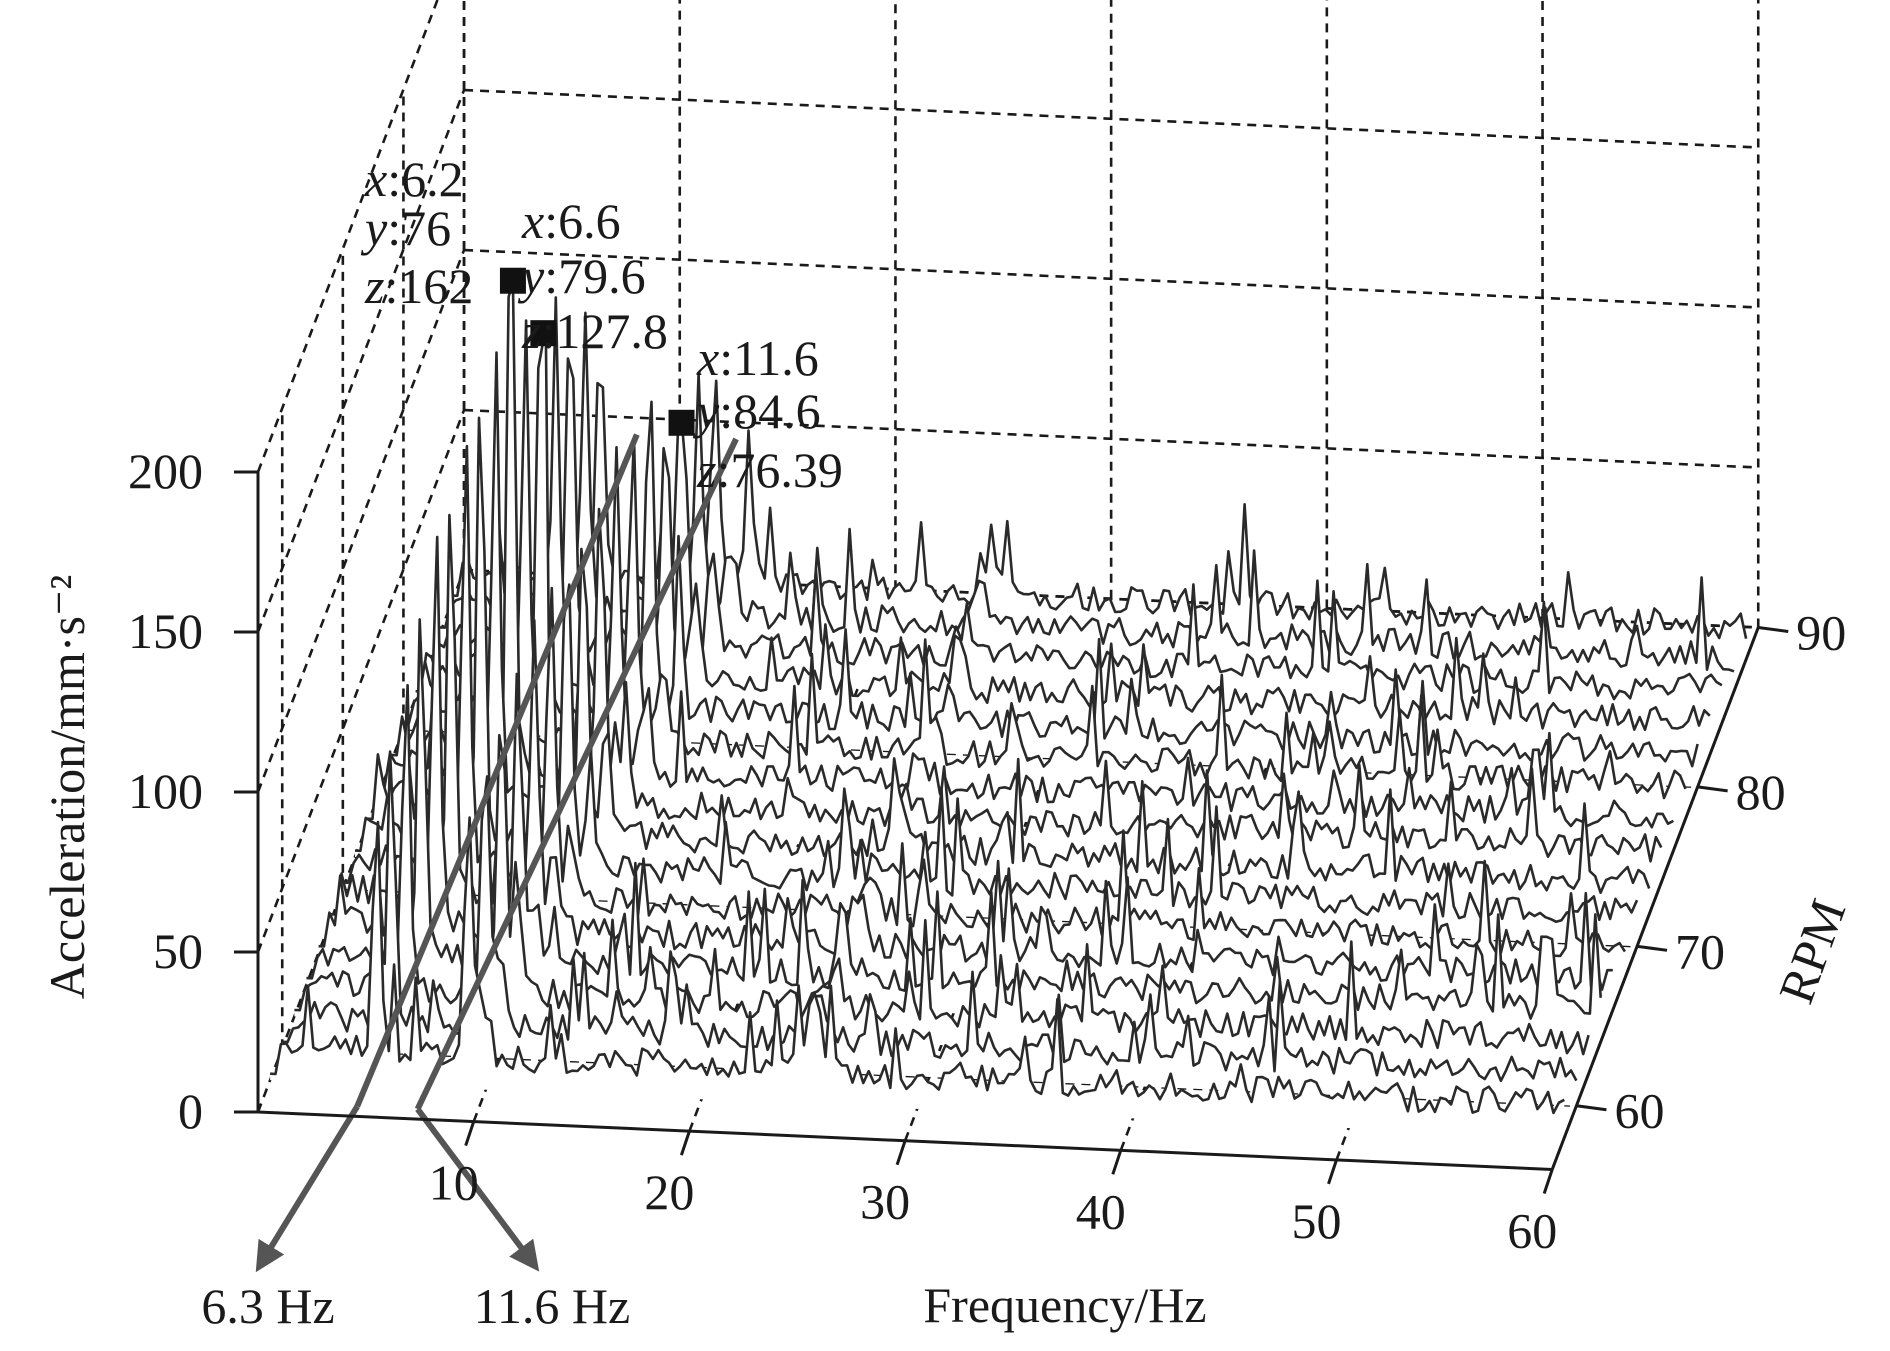  I want to click on x-tick-label: 30, so click(885, 1202).